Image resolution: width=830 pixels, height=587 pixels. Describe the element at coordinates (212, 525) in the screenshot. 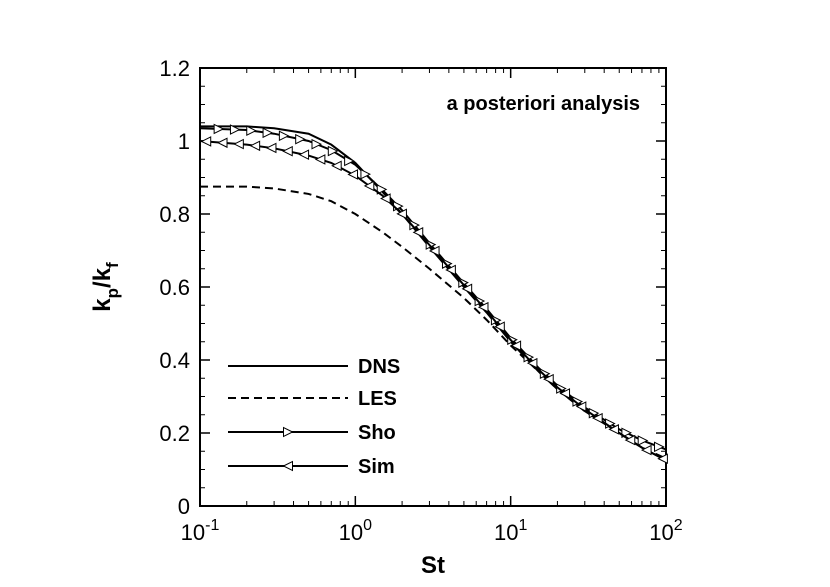

I see `x-tick-label-exponent: -1` at that location.